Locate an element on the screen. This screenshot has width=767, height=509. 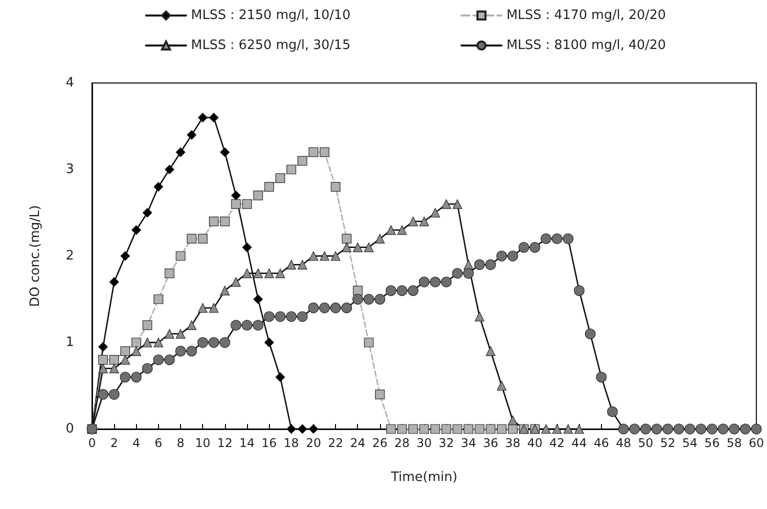
y-tick-label: 1 is located at coordinates (70, 342).